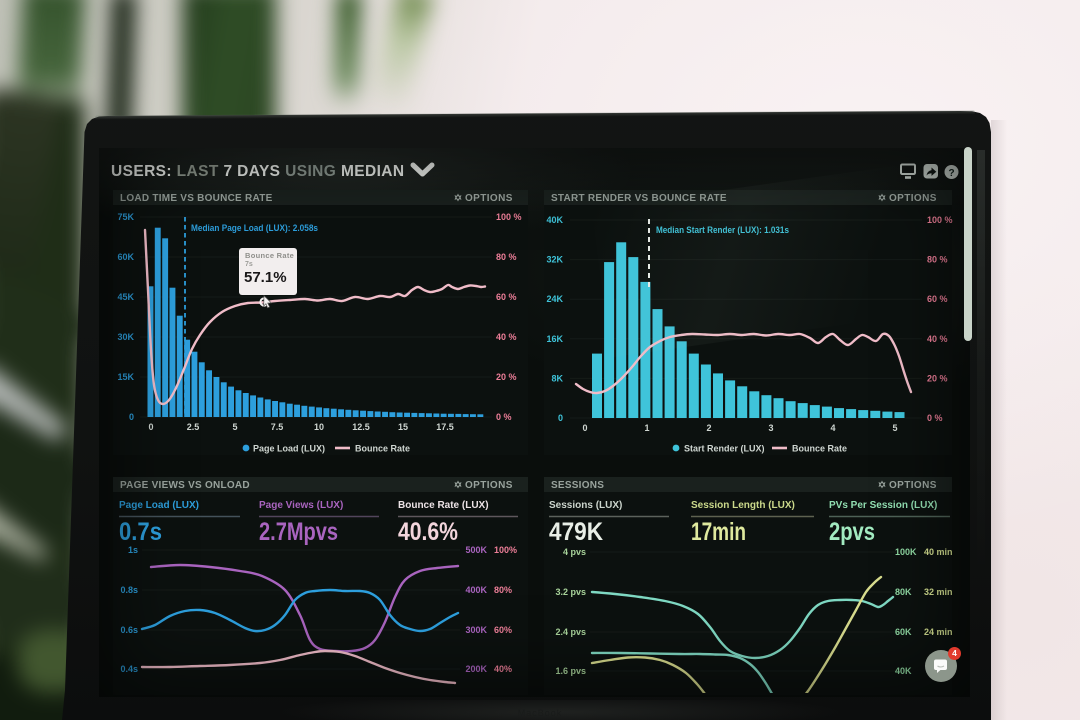 The width and height of the screenshot is (1080, 720). What do you see at coordinates (639, 198) in the screenshot?
I see `svg-text: START RENDER VS BOUNCE RATE` at bounding box center [639, 198].